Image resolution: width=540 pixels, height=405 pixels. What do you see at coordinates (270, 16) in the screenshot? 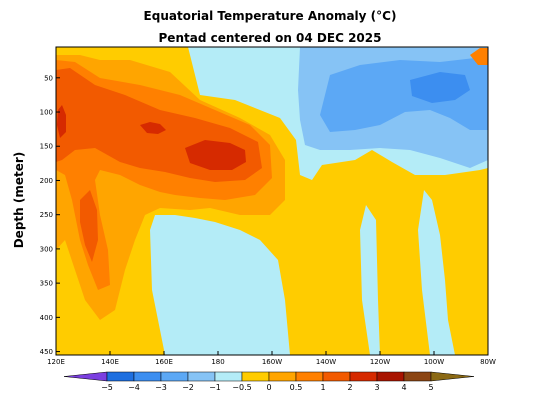
I see `chart-title: Equatorial Temperature Anomaly (°C)` at bounding box center [270, 16].